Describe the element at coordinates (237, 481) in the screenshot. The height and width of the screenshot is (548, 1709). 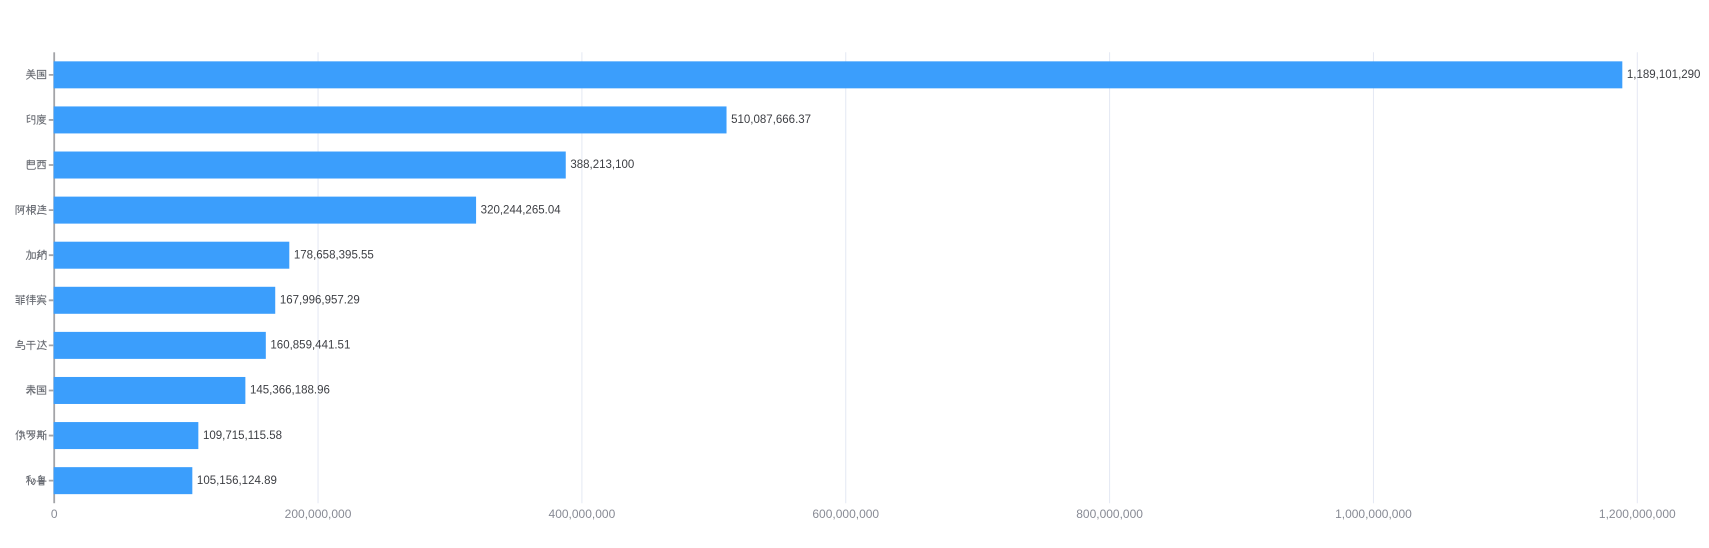
I see `svg-text: 105,156,124.89` at that location.